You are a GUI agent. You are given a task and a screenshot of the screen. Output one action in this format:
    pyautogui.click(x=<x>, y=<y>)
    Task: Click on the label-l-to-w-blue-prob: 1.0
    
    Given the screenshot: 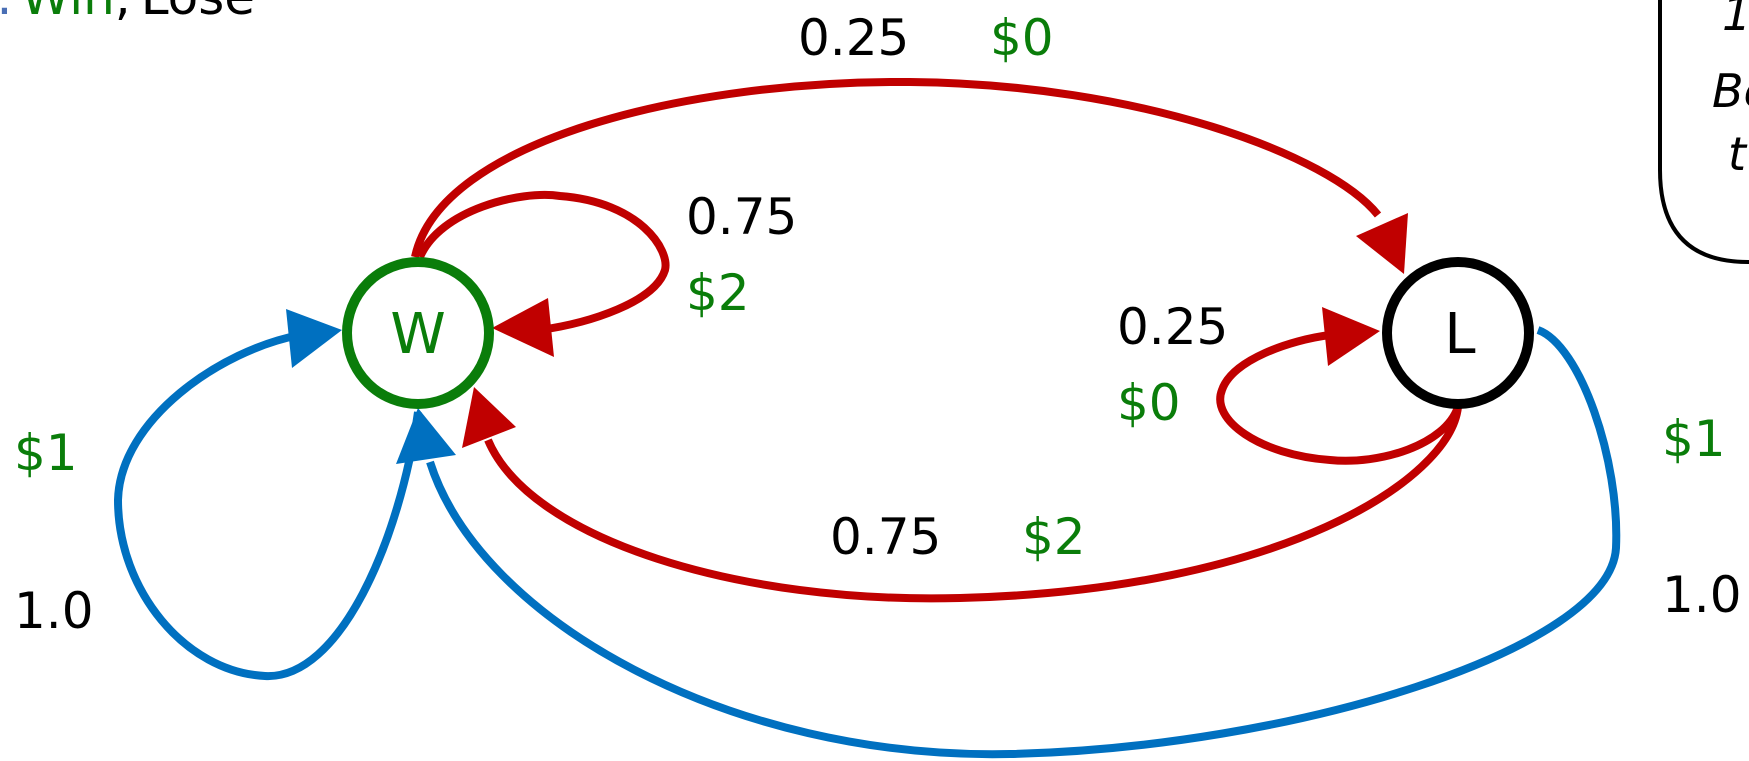 What is the action you would take?
    pyautogui.click(x=1702, y=595)
    